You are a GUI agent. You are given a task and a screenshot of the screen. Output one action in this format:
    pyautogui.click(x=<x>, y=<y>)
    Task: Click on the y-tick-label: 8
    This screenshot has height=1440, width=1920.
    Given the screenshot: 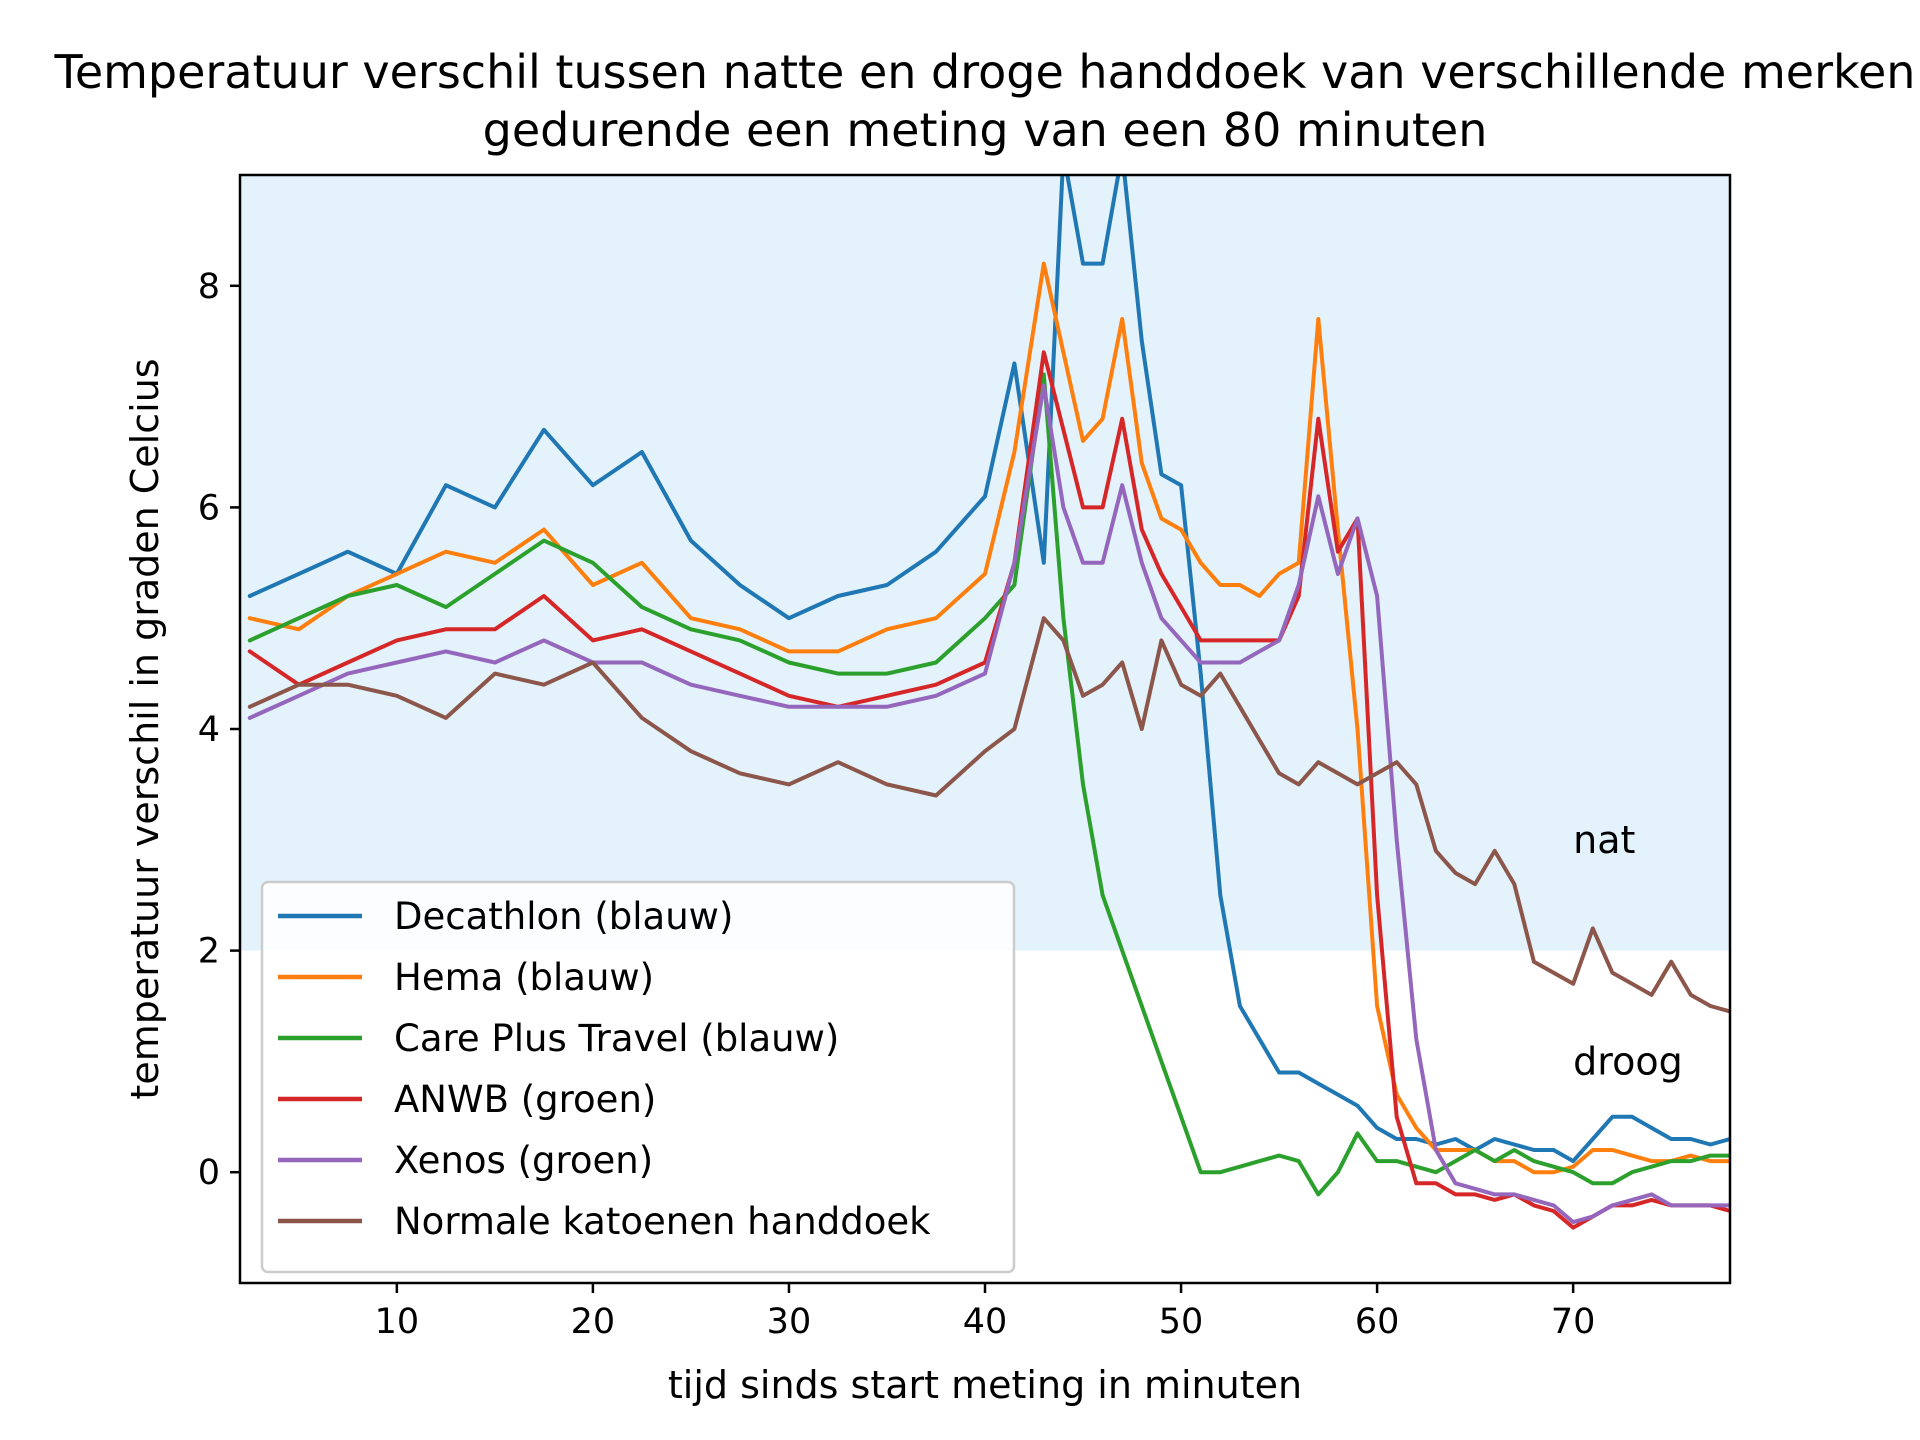 What is the action you would take?
    pyautogui.click(x=209, y=287)
    